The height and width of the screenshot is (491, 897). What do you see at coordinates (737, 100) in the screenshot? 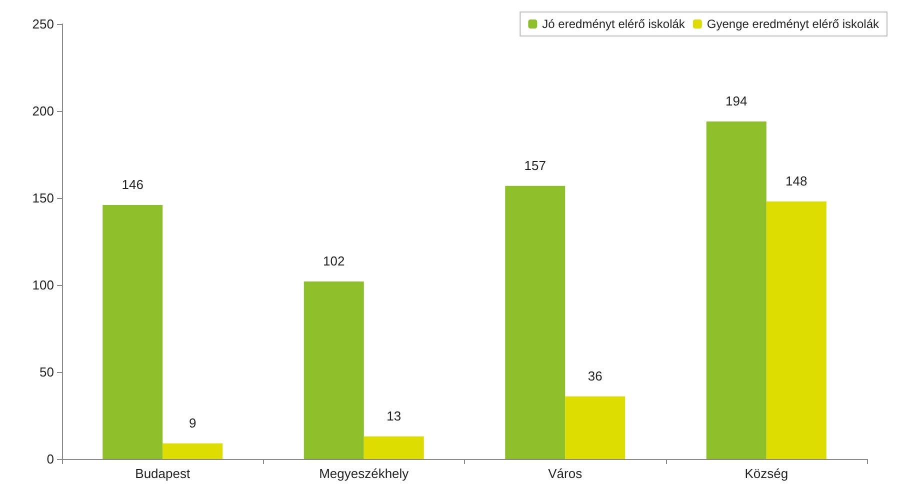
I see `data-label: 194` at bounding box center [737, 100].